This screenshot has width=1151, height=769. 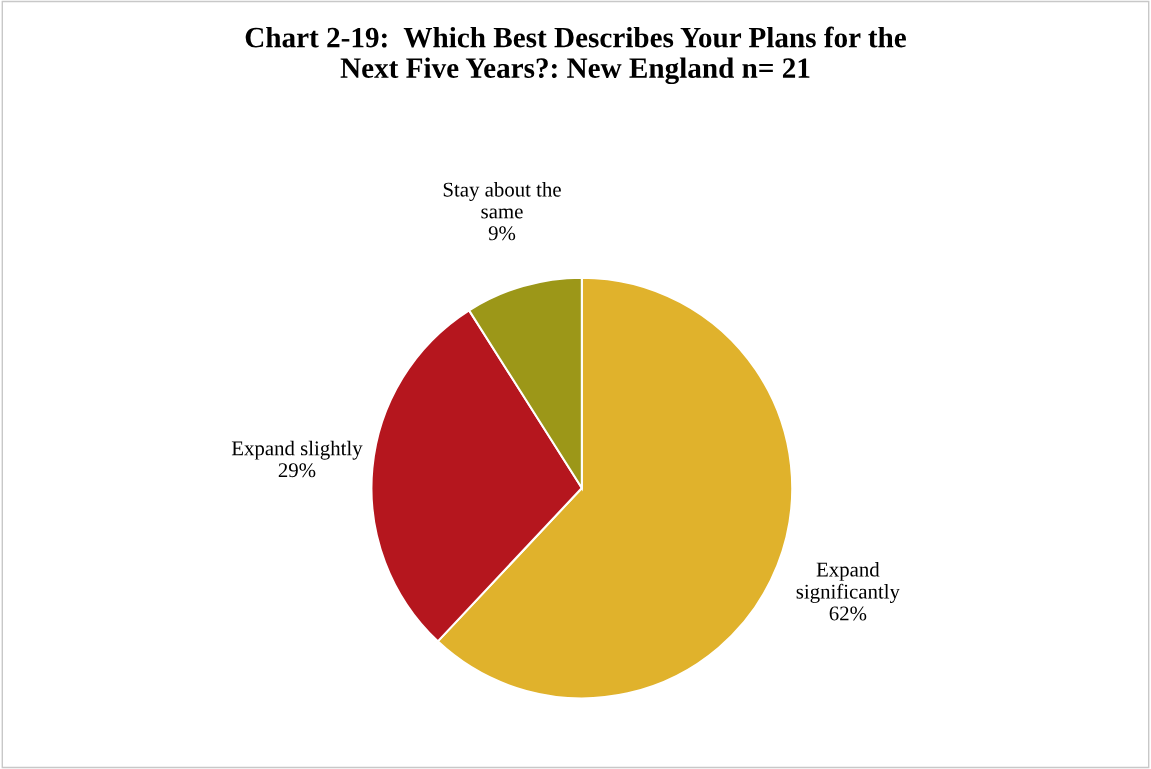 What do you see at coordinates (297, 450) in the screenshot?
I see `slice-label: Expand slightly` at bounding box center [297, 450].